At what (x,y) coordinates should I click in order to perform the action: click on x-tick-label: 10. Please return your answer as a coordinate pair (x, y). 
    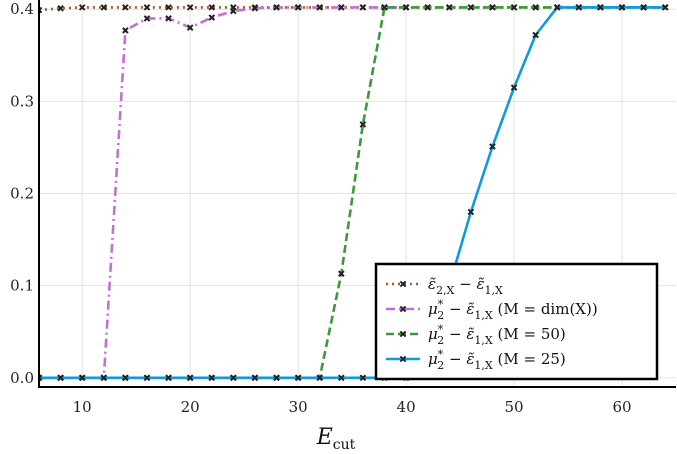
    Looking at the image, I should click on (82, 407).